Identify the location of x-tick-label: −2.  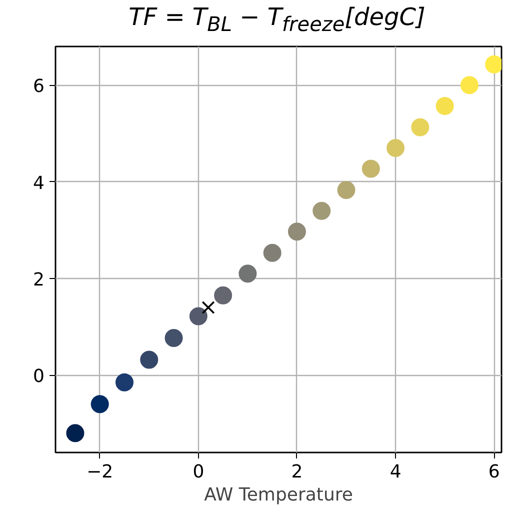
(100, 472).